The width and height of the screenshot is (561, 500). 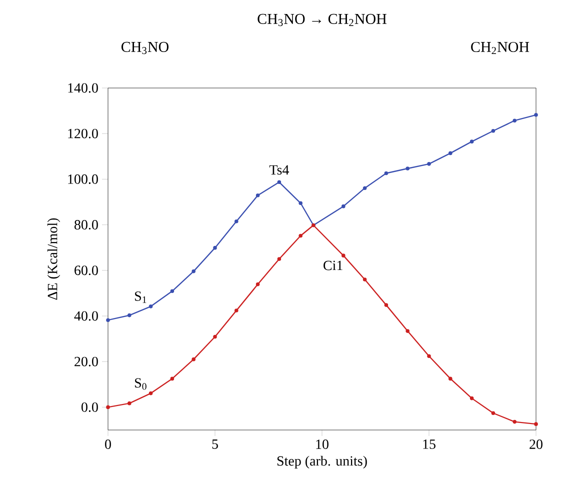 What do you see at coordinates (322, 20) in the screenshot?
I see `chart-title: CH$_{3}$NO → CH$_{2}$NOH` at bounding box center [322, 20].